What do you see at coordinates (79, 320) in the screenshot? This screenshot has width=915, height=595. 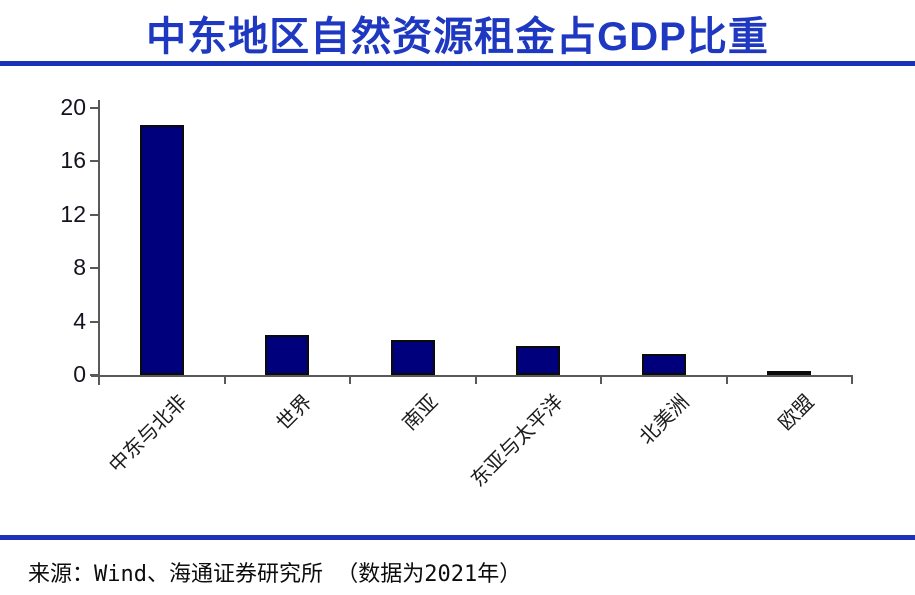 I see `y-axis-tick-label: 4` at bounding box center [79, 320].